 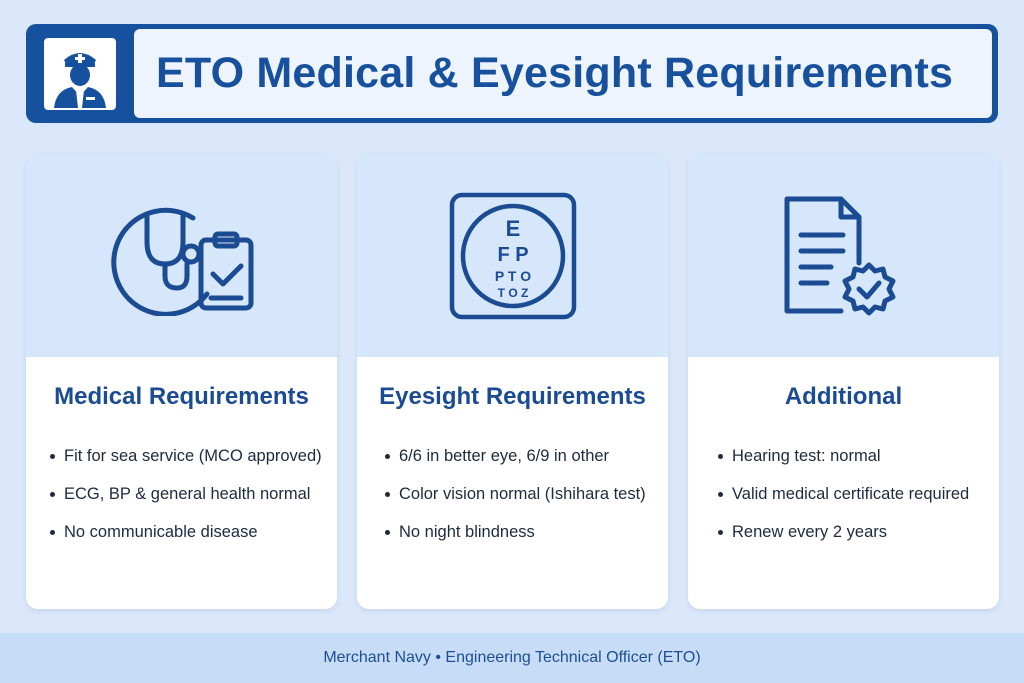 I want to click on chart-row-4: T O Z, so click(x=512, y=293).